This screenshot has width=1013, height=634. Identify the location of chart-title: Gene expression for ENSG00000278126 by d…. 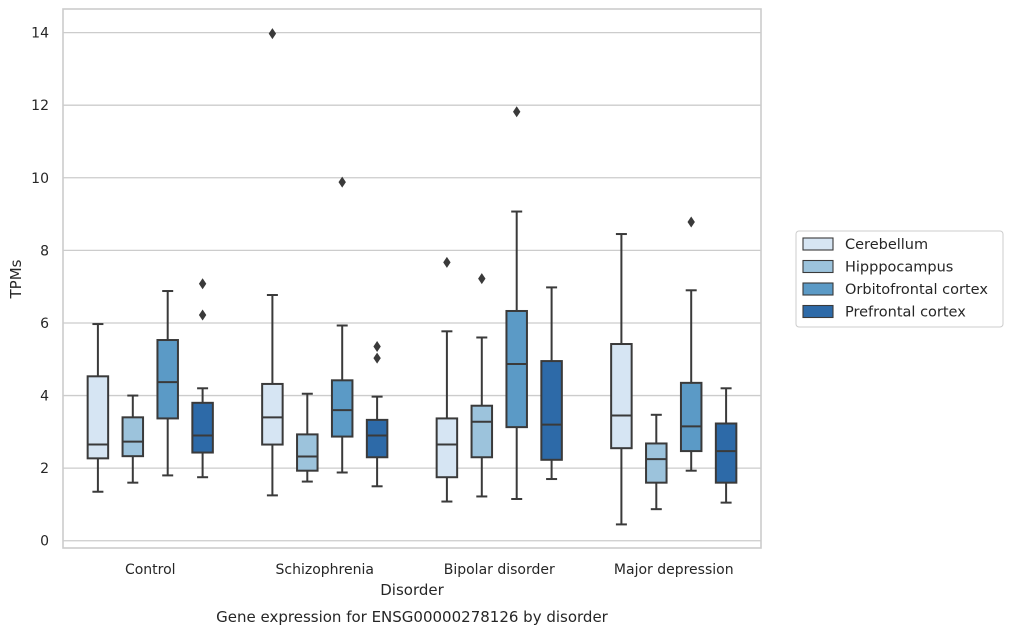
(412, 617).